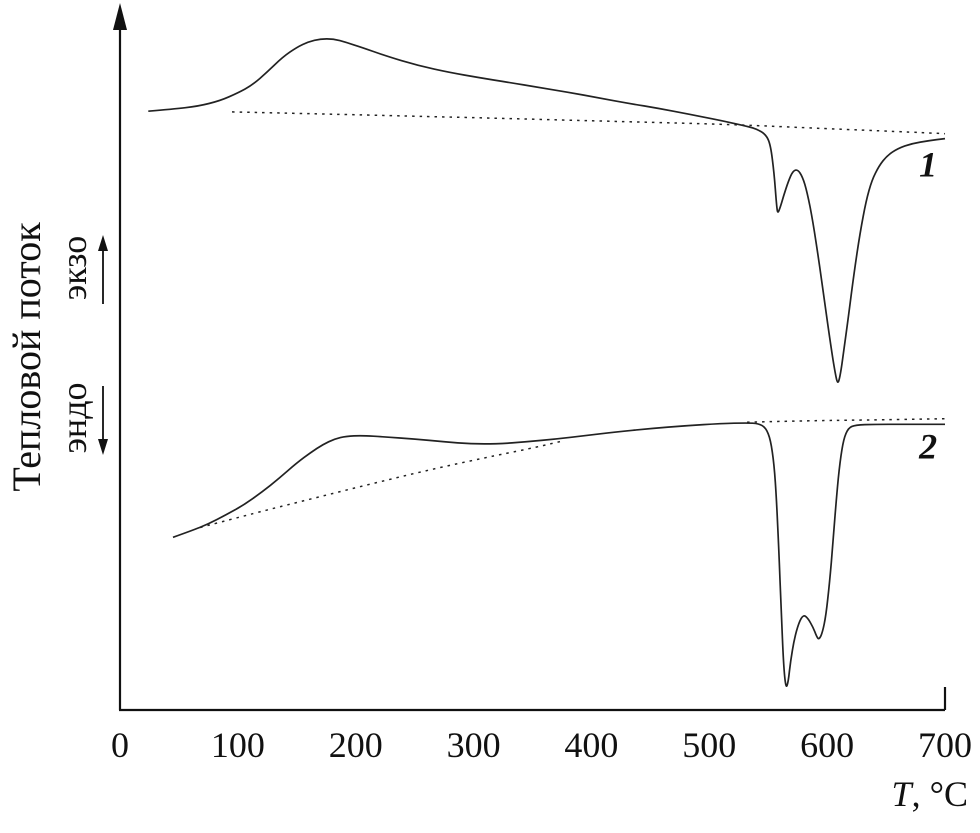 Image resolution: width=980 pixels, height=833 pixels. I want to click on x-tick-label: 0, so click(120, 745).